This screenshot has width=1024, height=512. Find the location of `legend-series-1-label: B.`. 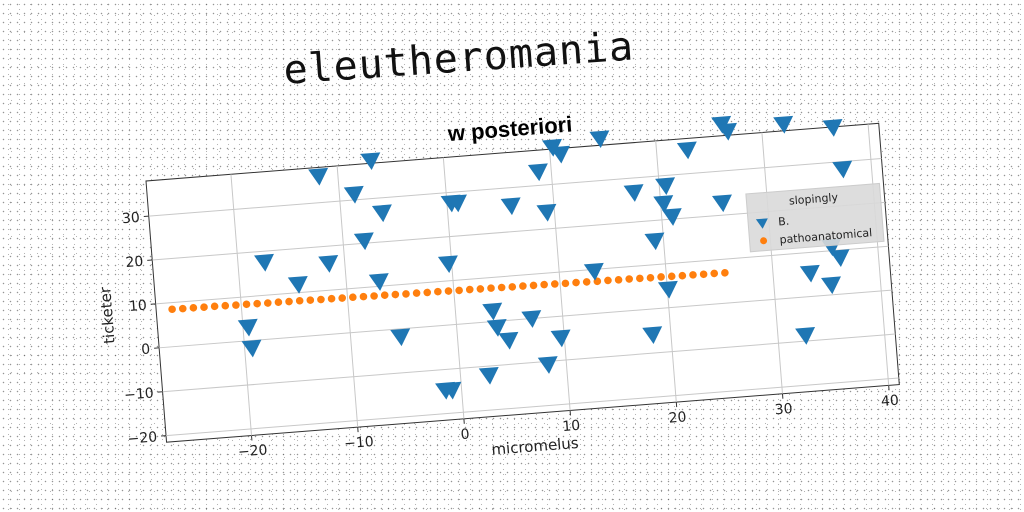

legend-series-1-label: B. is located at coordinates (784, 222).